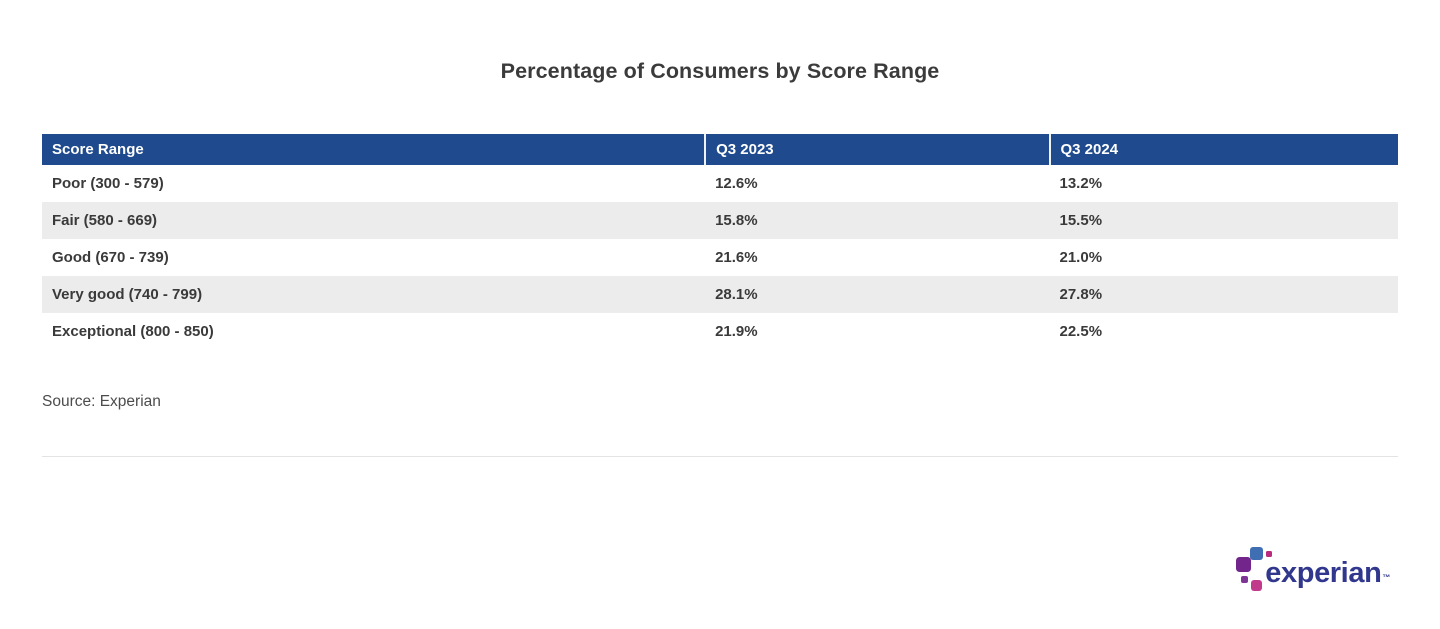 This screenshot has height=629, width=1440. Describe the element at coordinates (720, 71) in the screenshot. I see `page-title: Percentage of Consumers by Score Range` at that location.